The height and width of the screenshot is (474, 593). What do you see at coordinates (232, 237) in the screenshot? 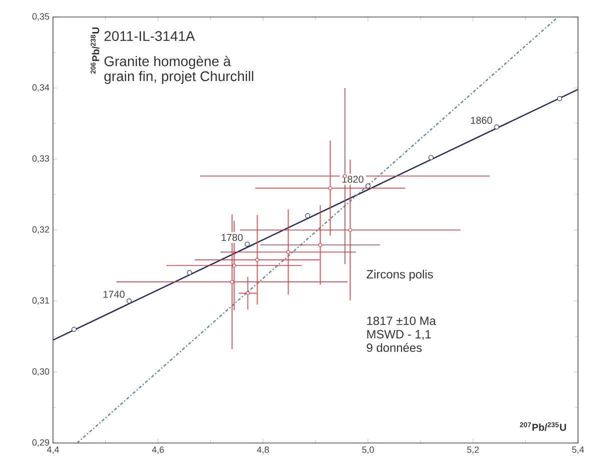
I see `annotation: 1780` at bounding box center [232, 237].